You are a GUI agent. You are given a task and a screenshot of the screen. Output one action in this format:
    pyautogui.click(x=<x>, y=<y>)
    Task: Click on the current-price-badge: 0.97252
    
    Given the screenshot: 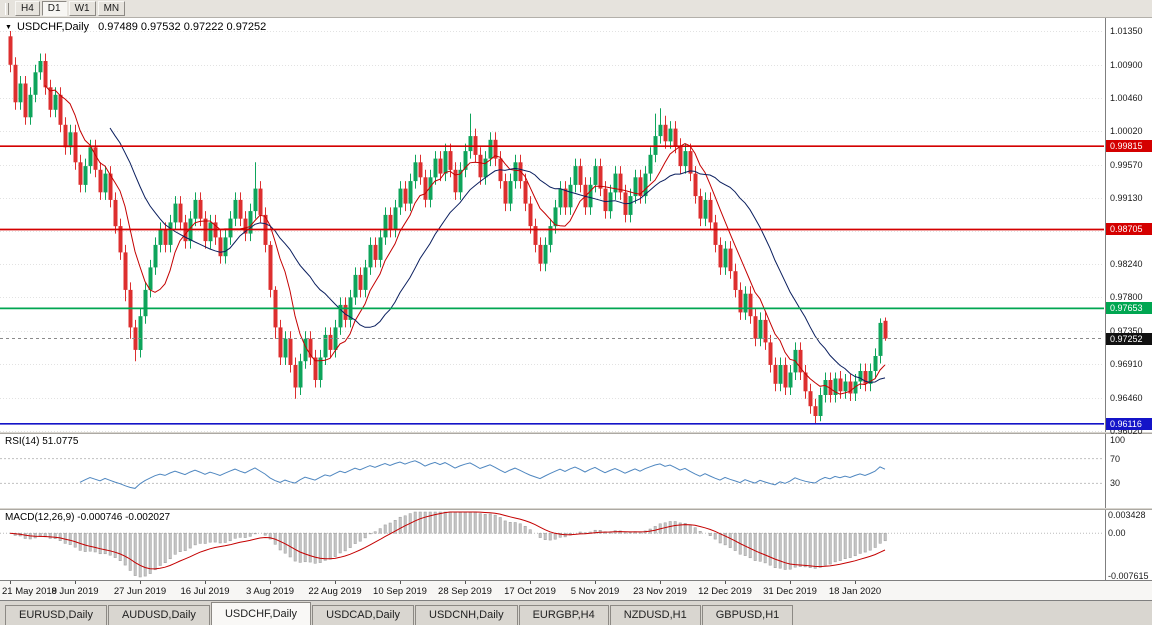 What is the action you would take?
    pyautogui.click(x=1129, y=338)
    